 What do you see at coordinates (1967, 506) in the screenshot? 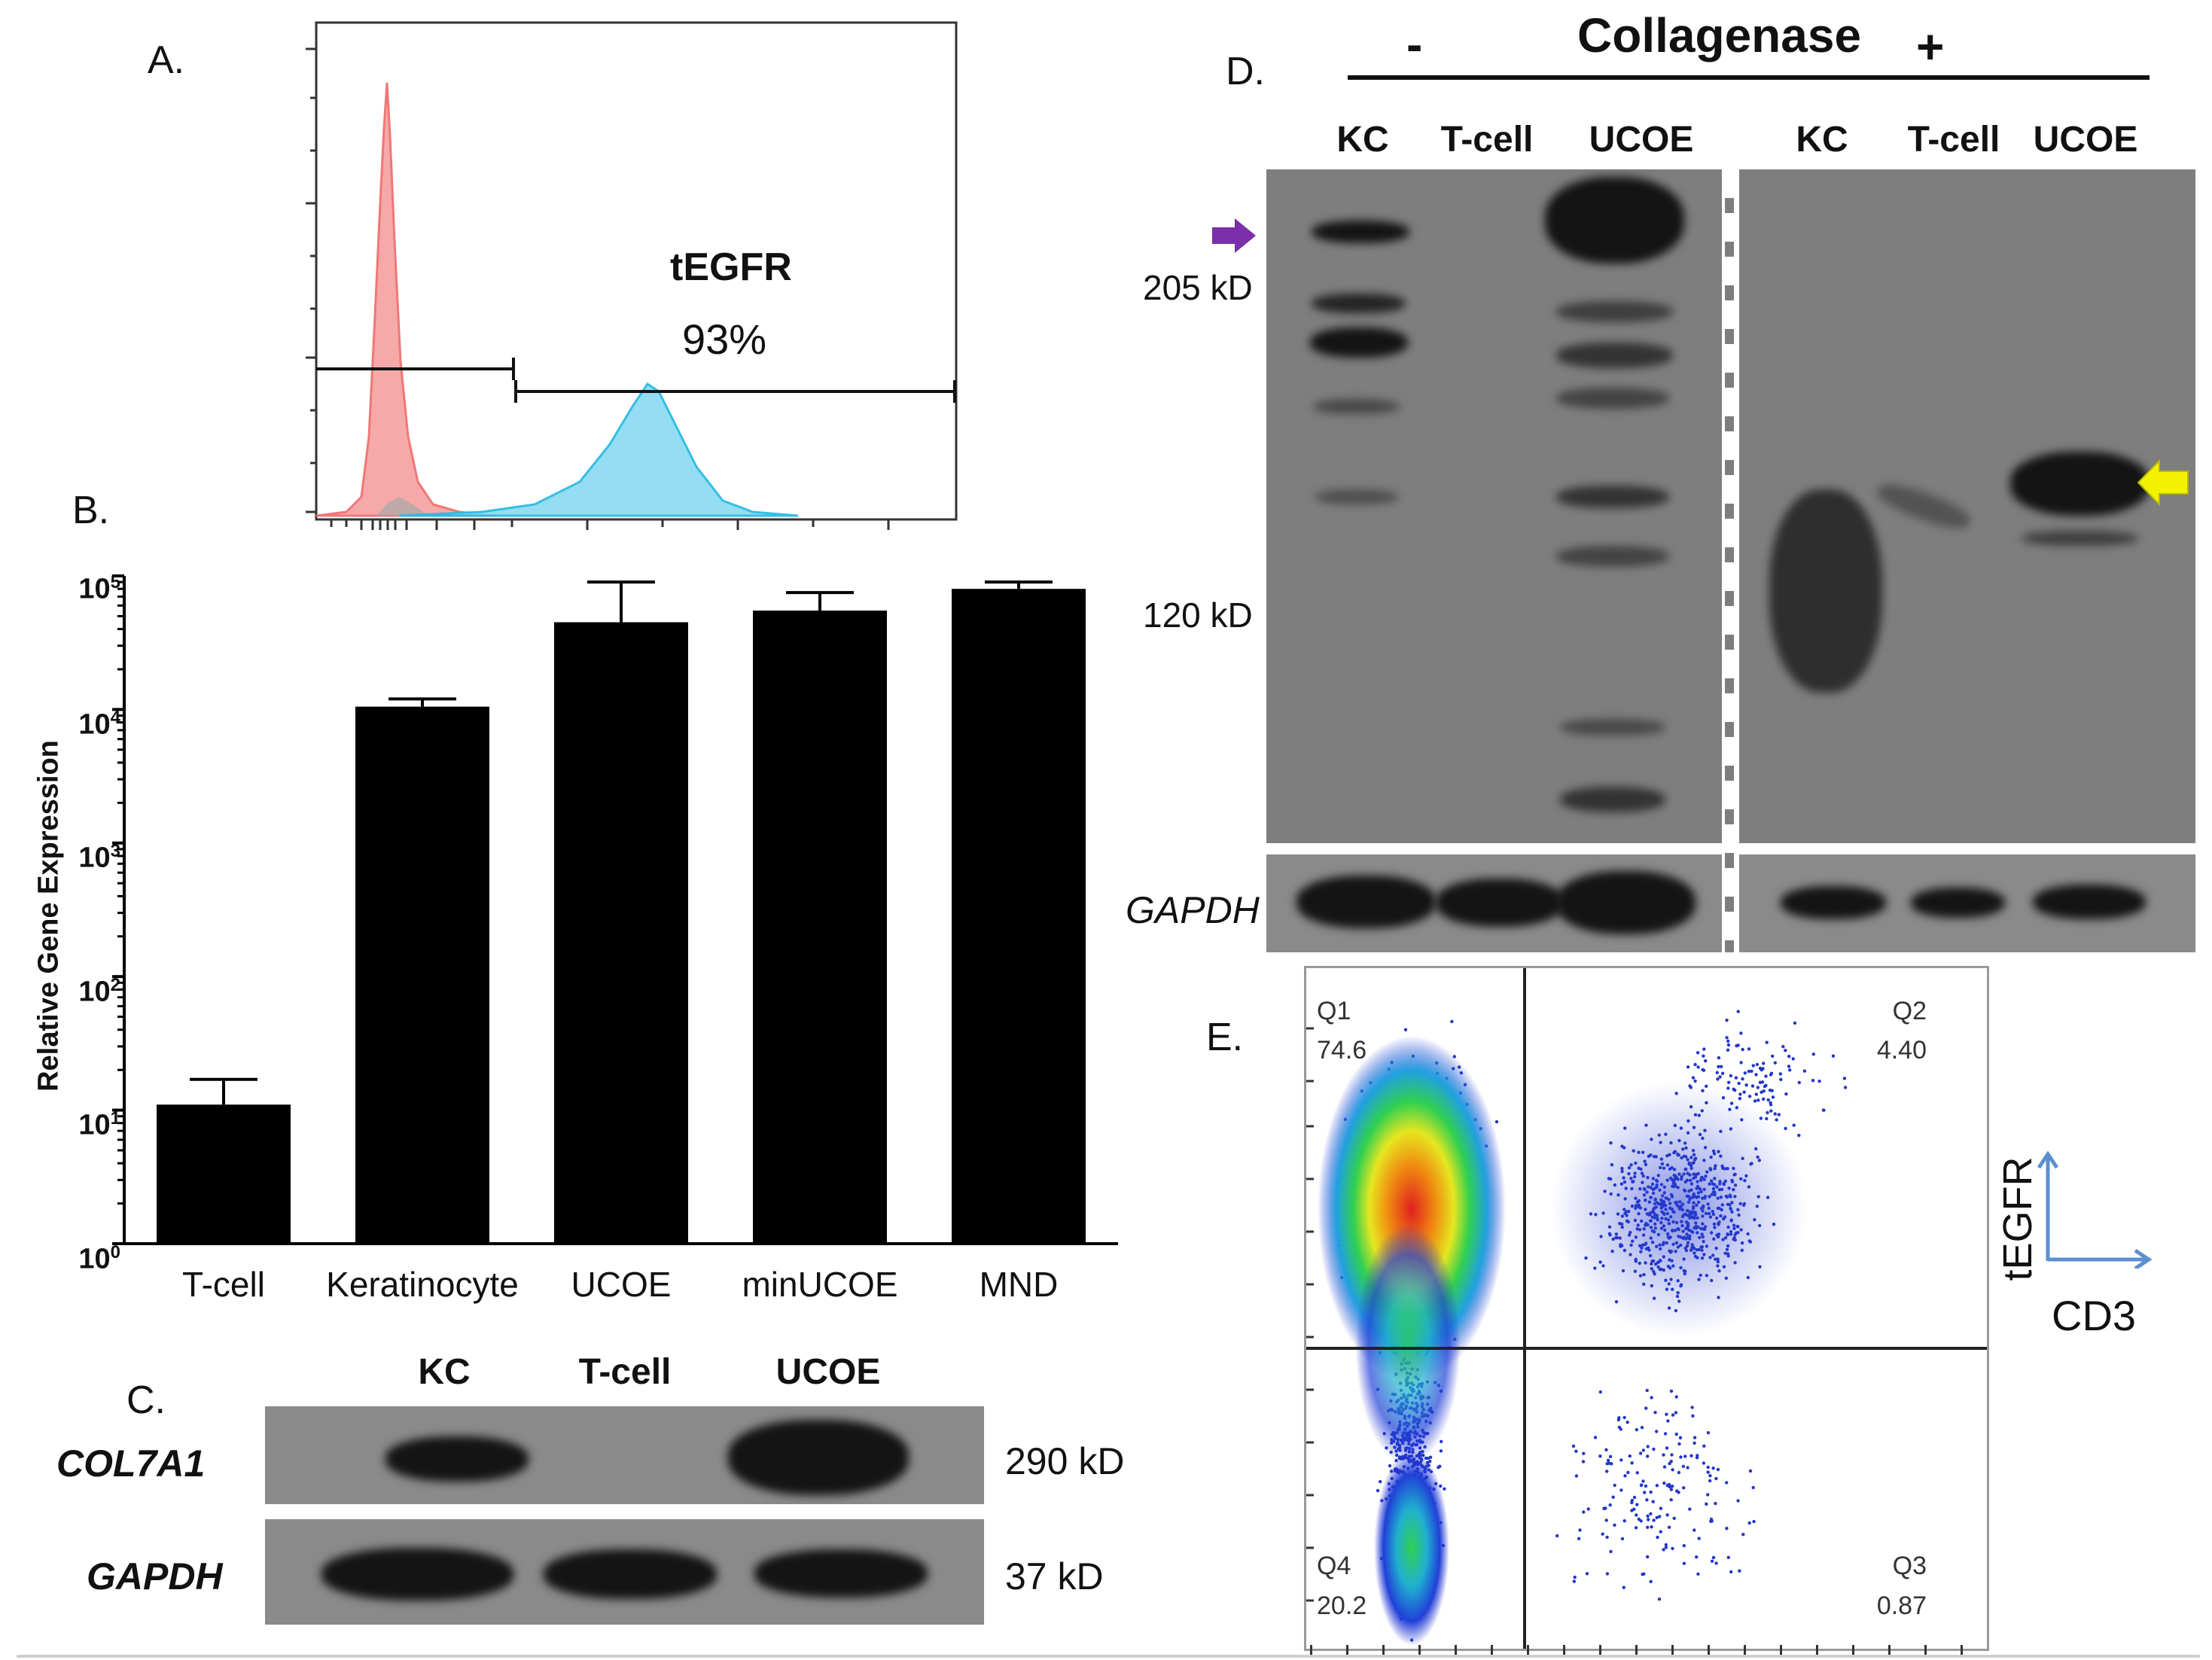
I see `blot-d-plus` at bounding box center [1967, 506].